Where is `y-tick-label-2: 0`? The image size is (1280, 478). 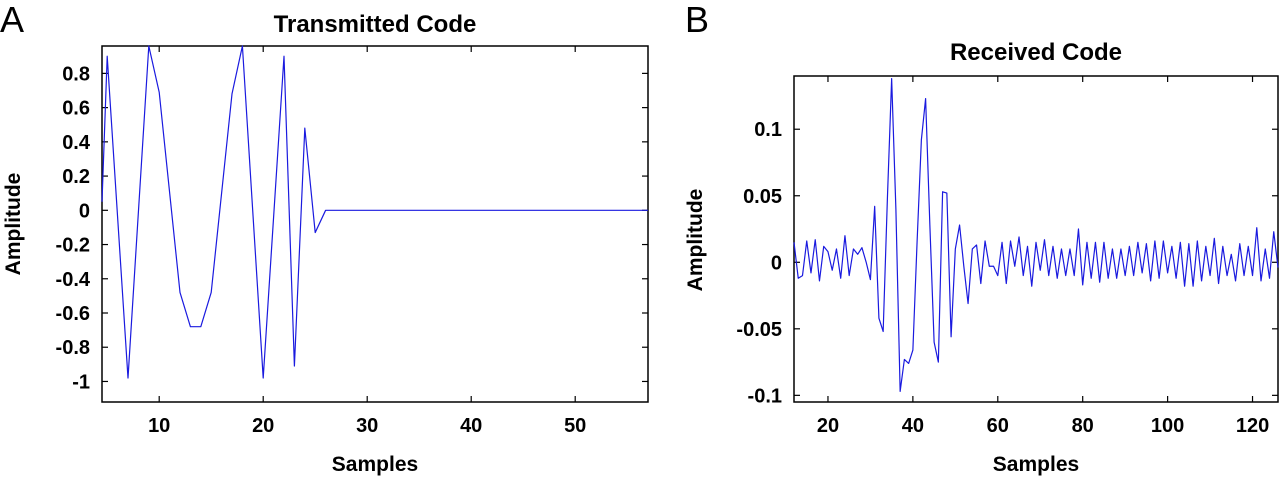 y-tick-label-2: 0 is located at coordinates (776, 263).